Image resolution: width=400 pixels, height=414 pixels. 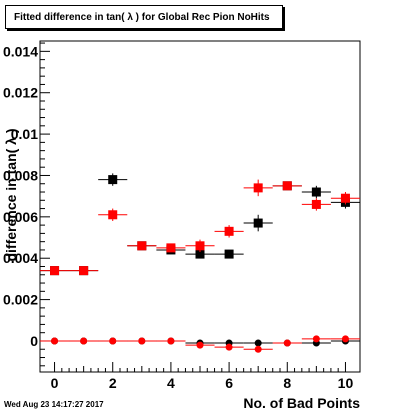 I want to click on y-tick-label: 0.002, so click(x=20, y=300).